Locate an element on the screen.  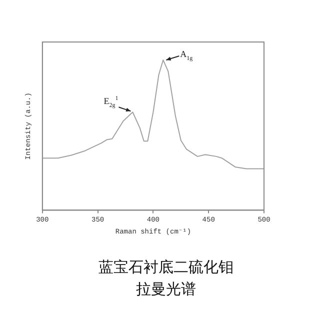
annotation: A$_{1g}$ is located at coordinates (186, 55).